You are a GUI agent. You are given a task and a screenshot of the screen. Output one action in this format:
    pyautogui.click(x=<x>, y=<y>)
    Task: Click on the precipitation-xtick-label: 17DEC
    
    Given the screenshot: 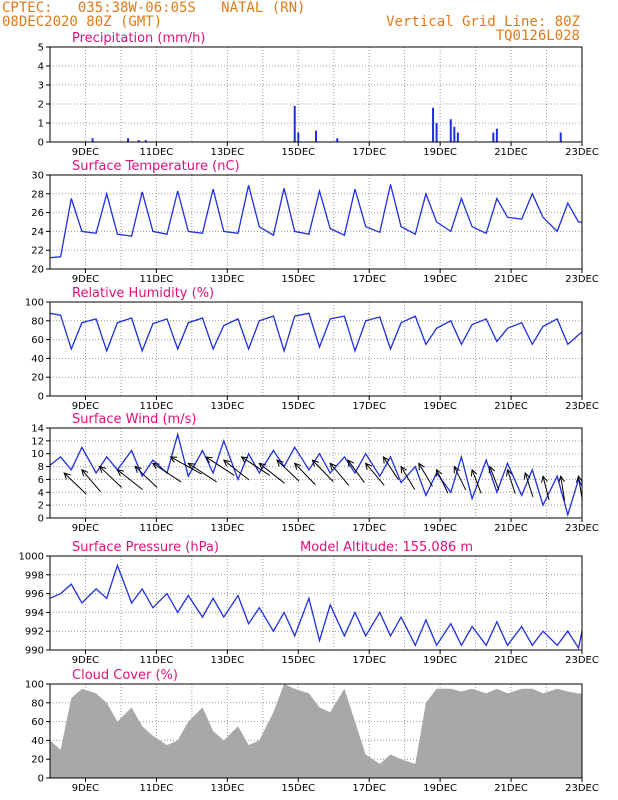 What is the action you would take?
    pyautogui.click(x=369, y=152)
    